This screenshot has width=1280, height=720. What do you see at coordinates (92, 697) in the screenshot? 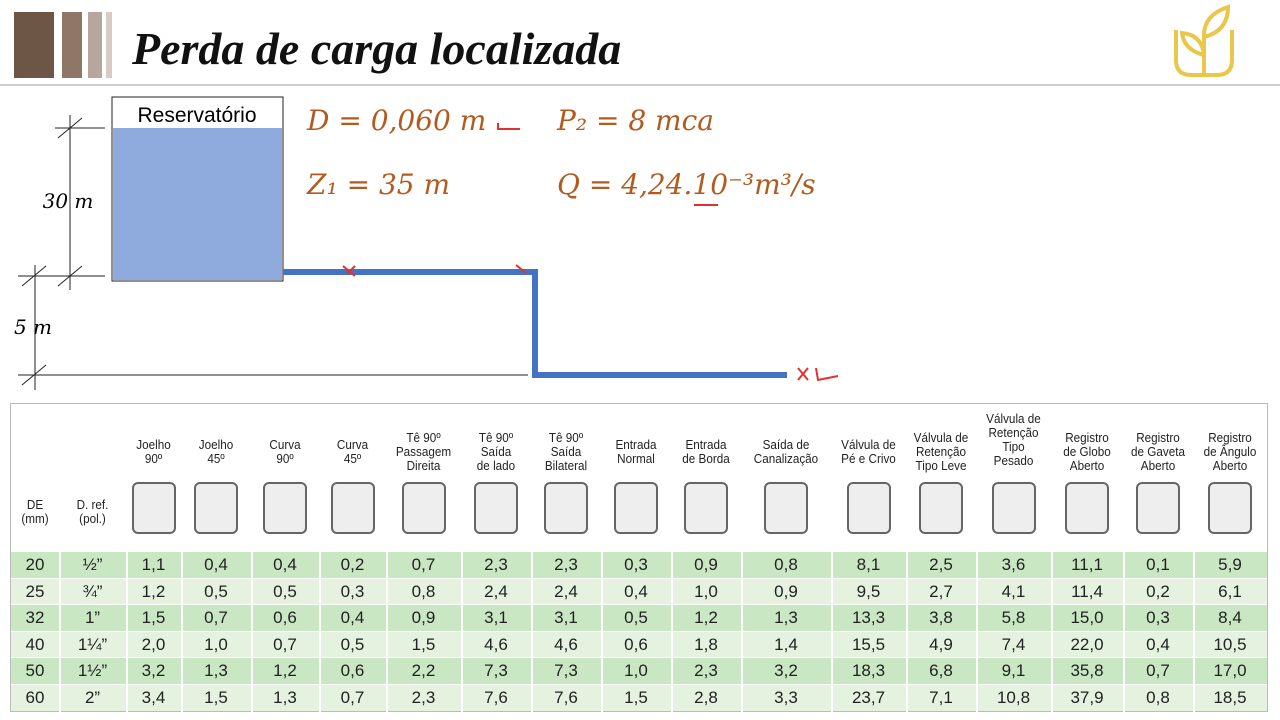
I see `cell: 2”` at bounding box center [92, 697].